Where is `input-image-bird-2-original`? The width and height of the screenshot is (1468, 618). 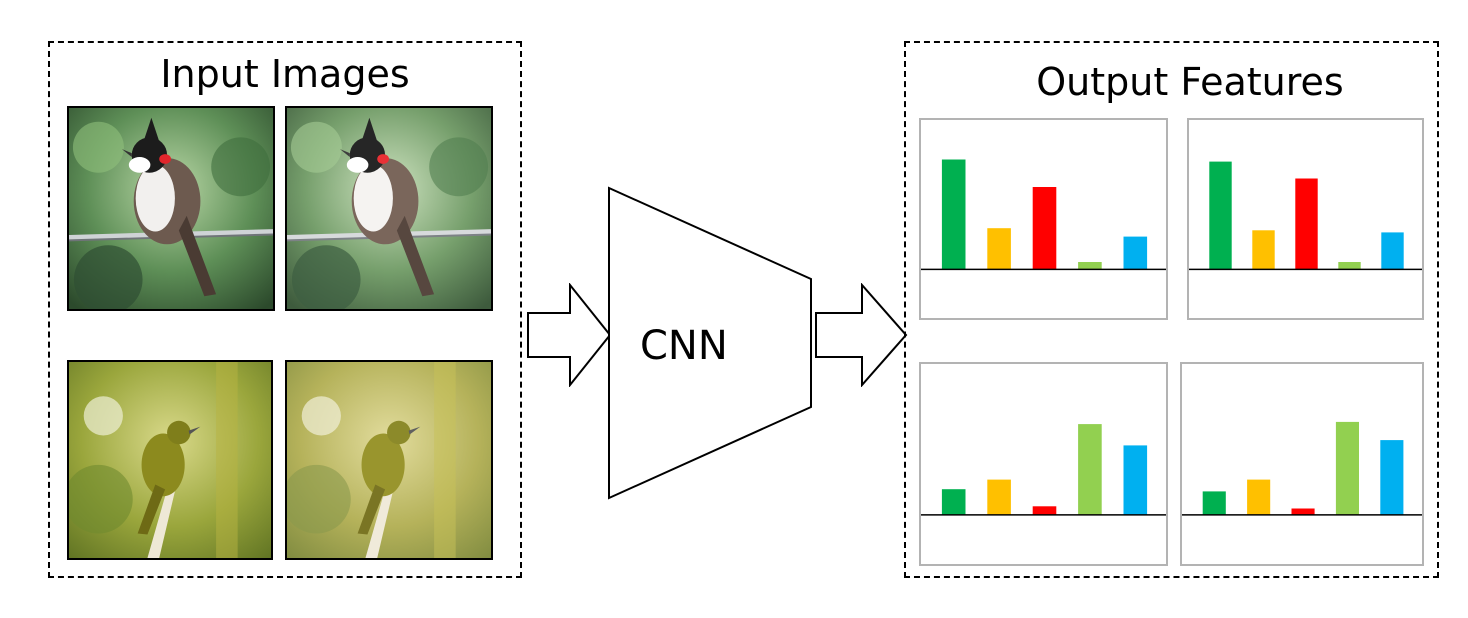 input-image-bird-2-original is located at coordinates (170, 460).